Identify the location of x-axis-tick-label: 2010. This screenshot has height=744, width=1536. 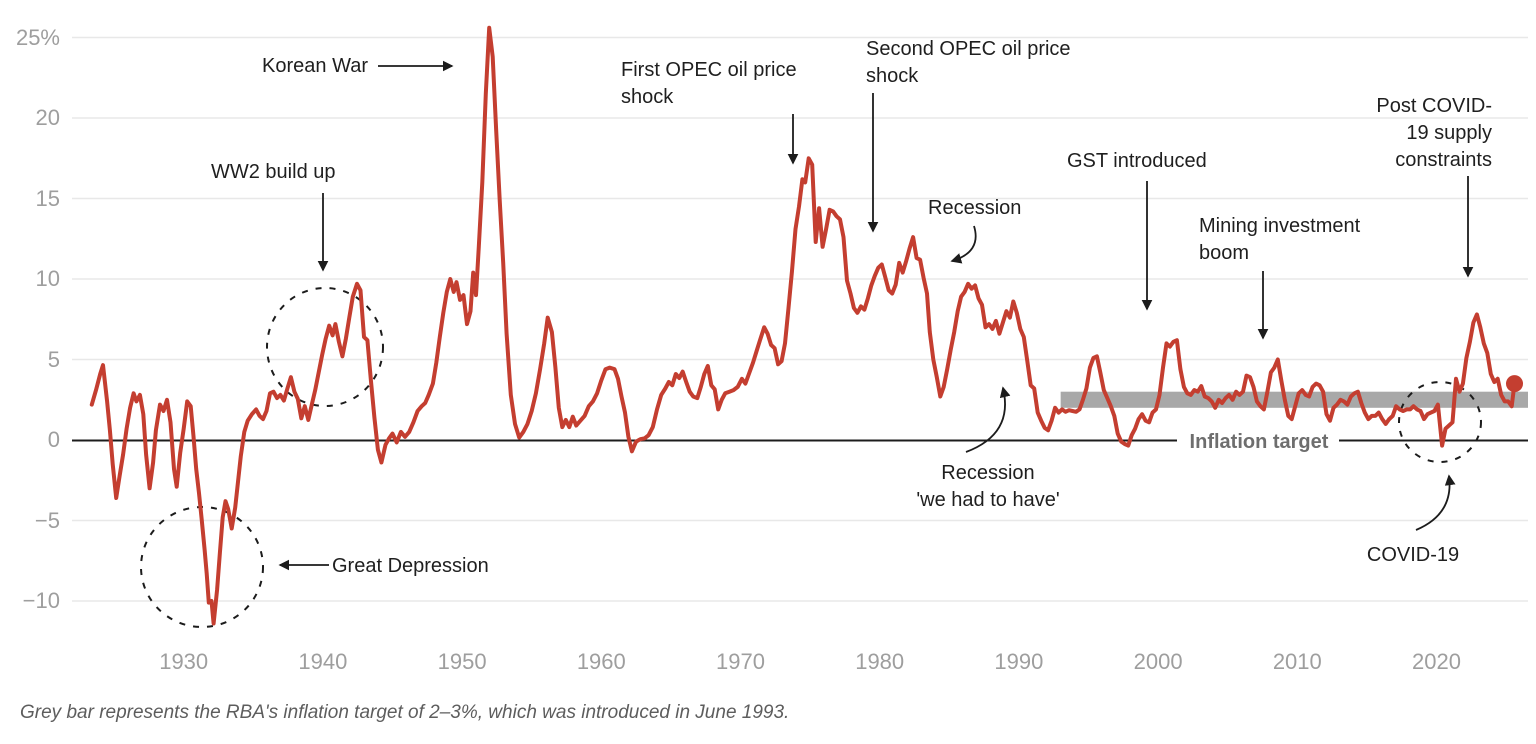
(1297, 661).